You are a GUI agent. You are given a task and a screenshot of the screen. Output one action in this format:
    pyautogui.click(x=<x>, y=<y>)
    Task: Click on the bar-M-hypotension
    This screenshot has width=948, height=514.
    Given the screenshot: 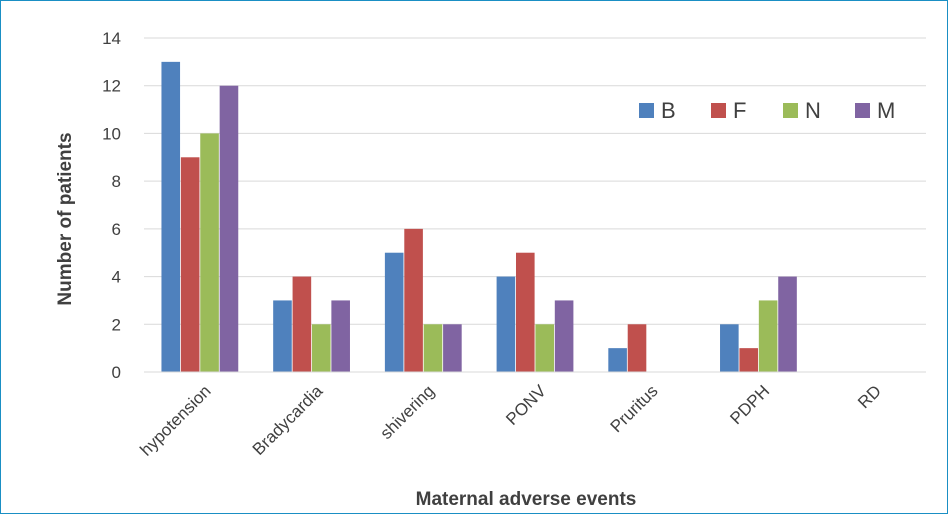 What is the action you would take?
    pyautogui.click(x=229, y=228)
    